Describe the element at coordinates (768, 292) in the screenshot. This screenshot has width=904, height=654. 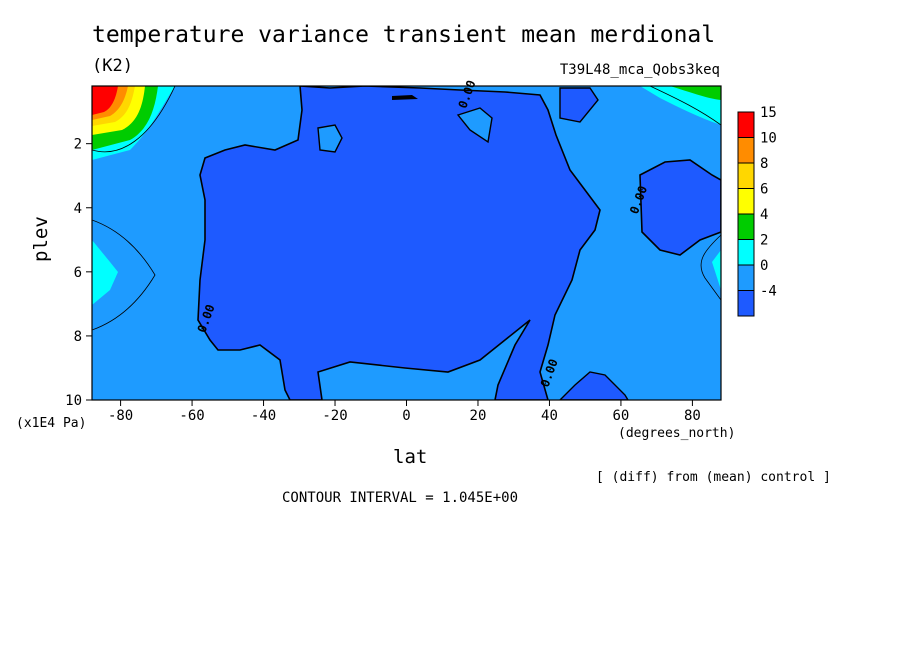
I see `colorbar-label: -4` at that location.